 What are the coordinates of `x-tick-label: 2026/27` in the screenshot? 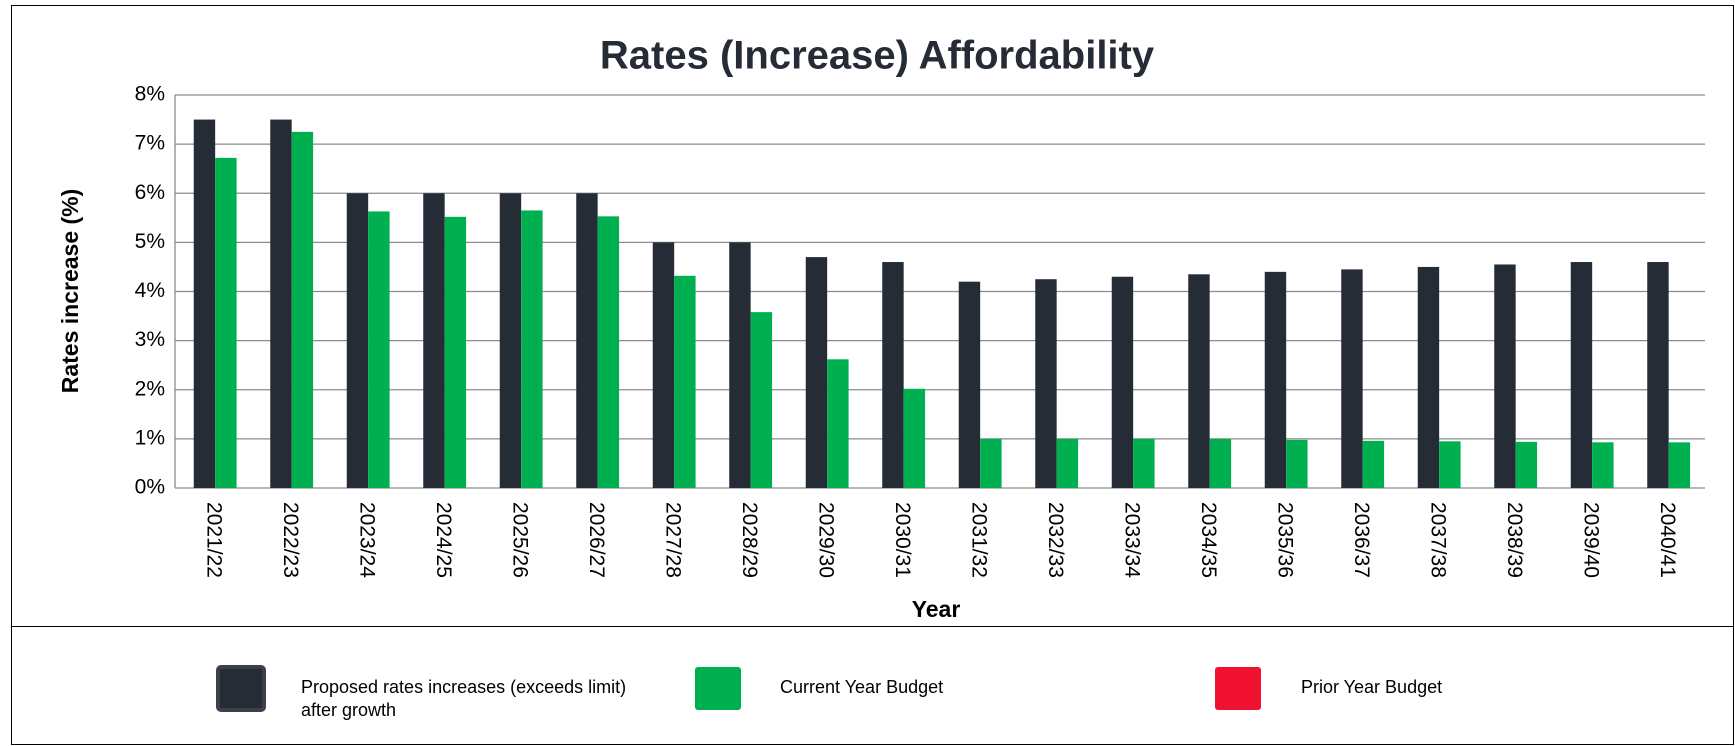 It's located at (596, 540).